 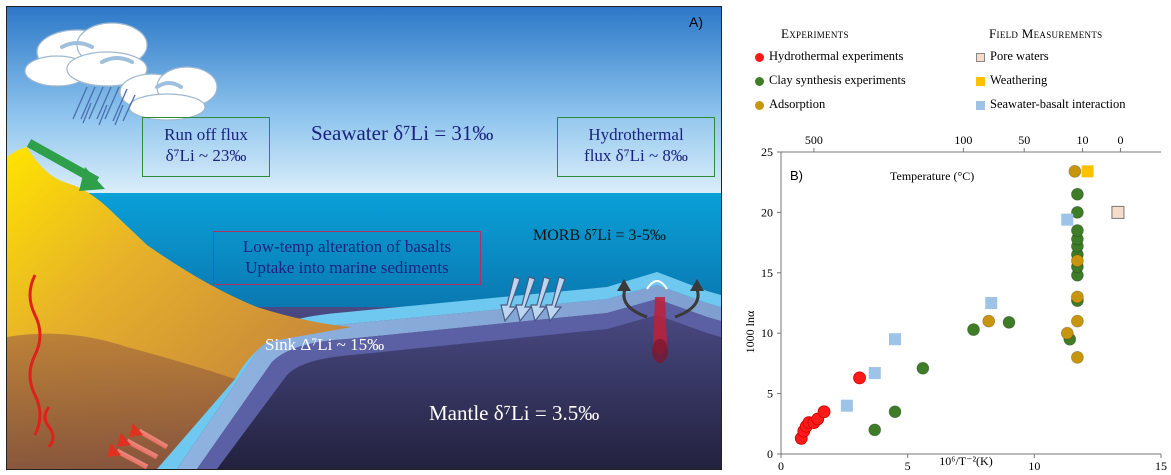 What do you see at coordinates (1118, 212) in the screenshot?
I see `pore-waters-point` at bounding box center [1118, 212].